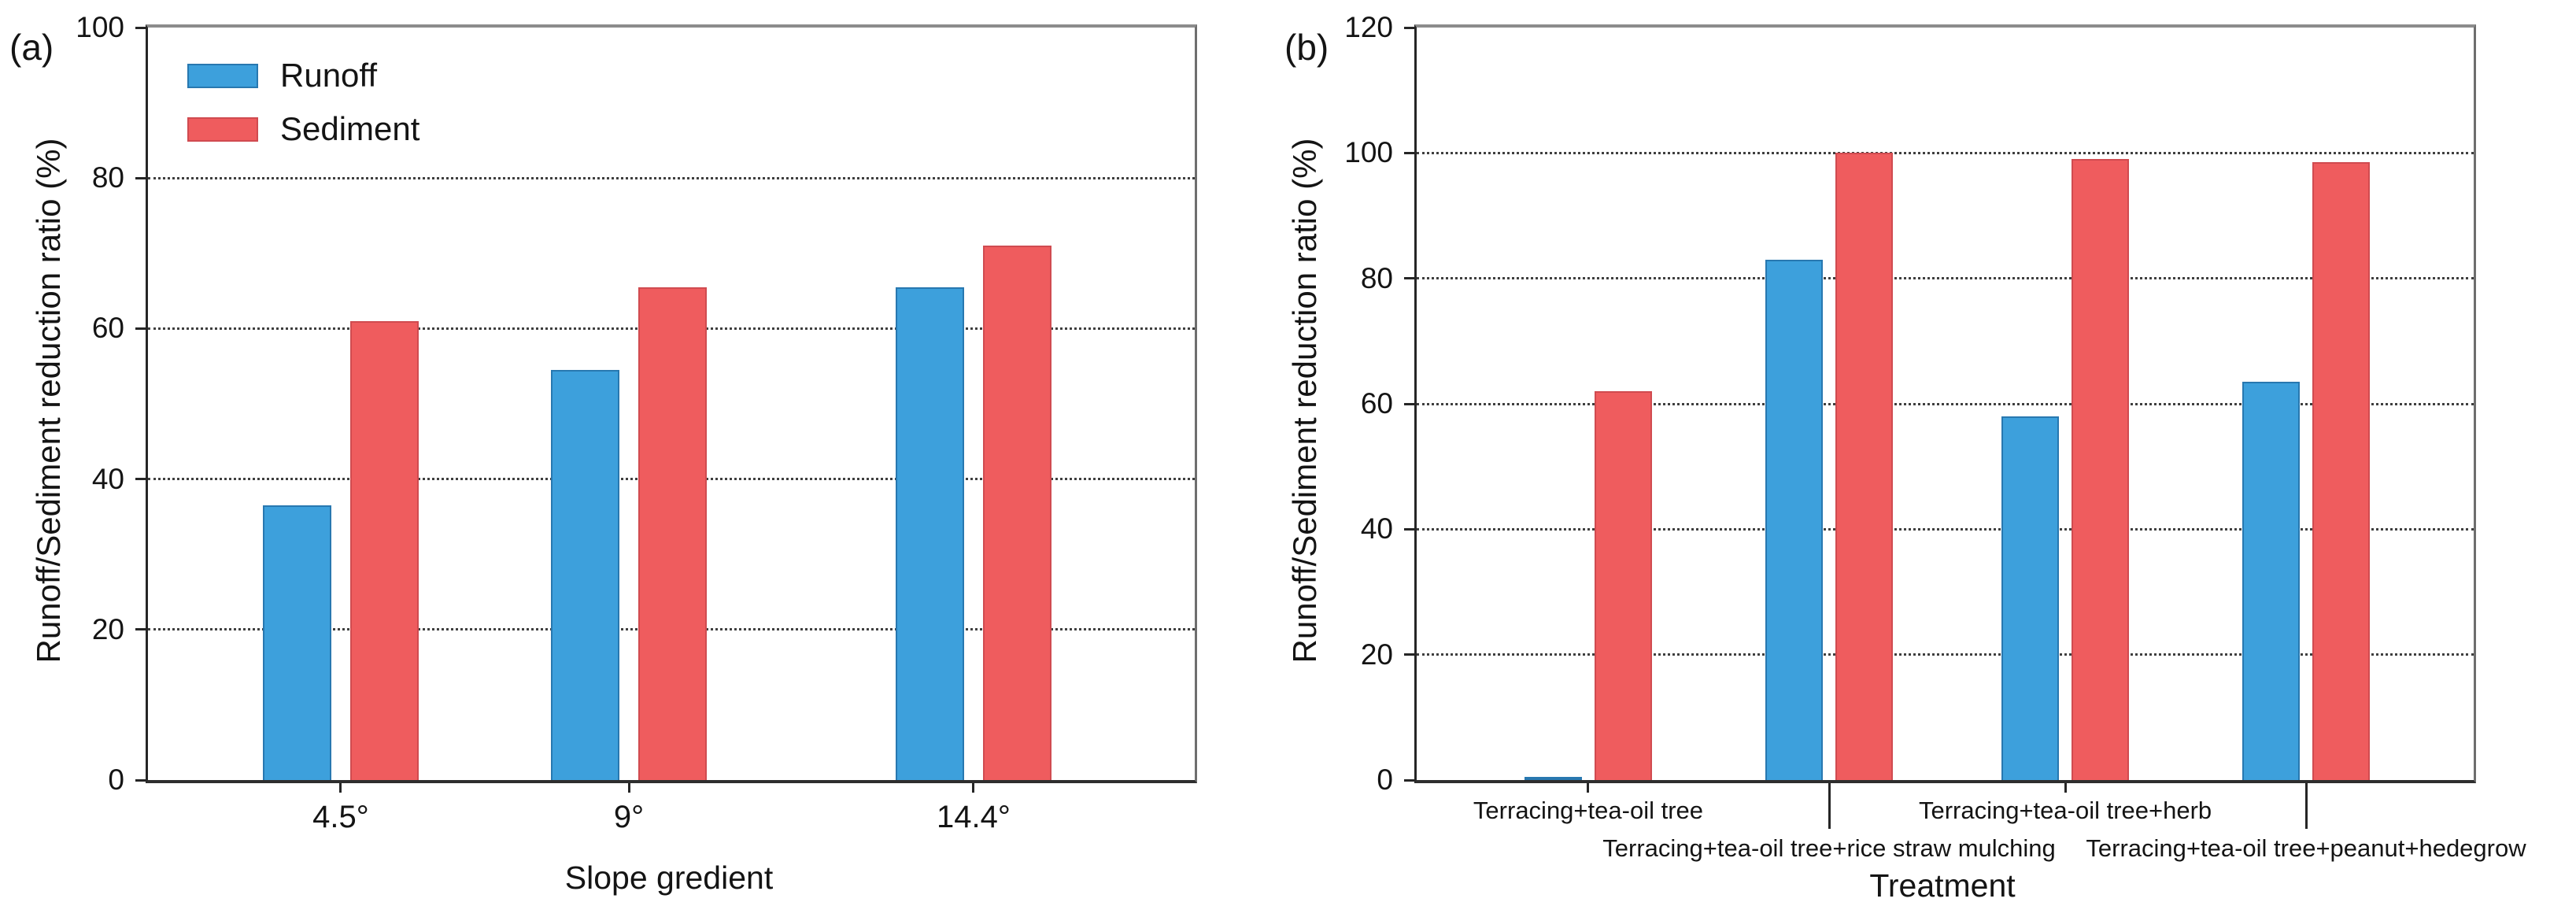 Image resolution: width=2576 pixels, height=917 pixels. Describe the element at coordinates (1368, 27) in the screenshot. I see `y-tick-label-120: 120` at that location.